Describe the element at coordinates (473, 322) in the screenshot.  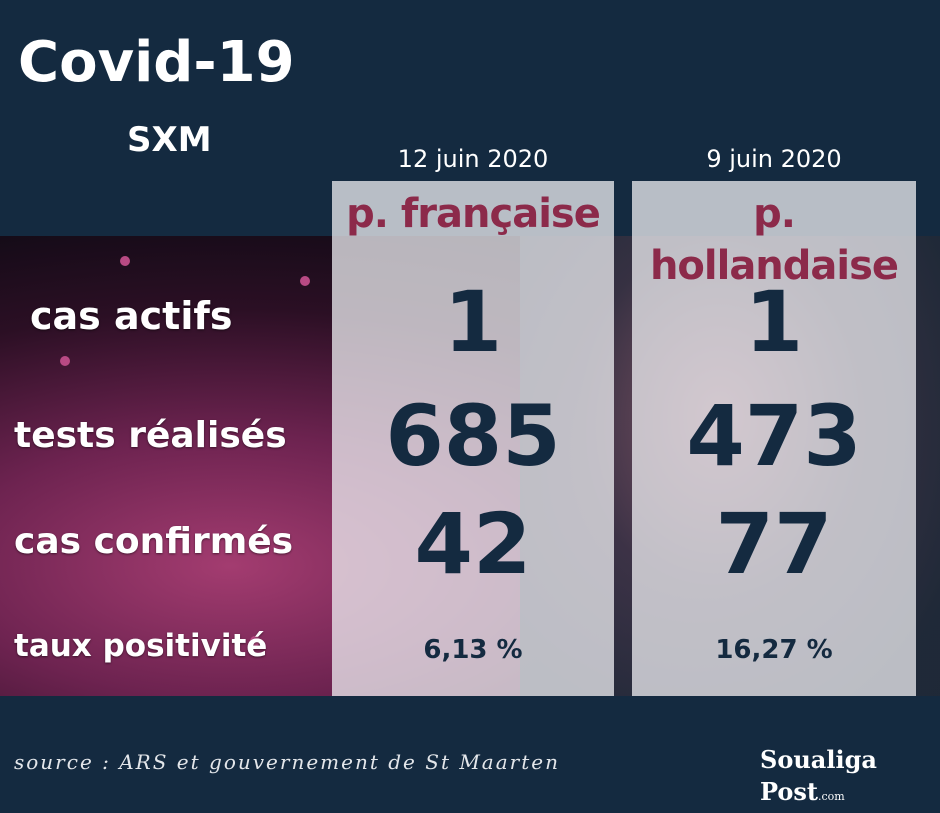
I see `french-active-cases-value: 1` at that location.